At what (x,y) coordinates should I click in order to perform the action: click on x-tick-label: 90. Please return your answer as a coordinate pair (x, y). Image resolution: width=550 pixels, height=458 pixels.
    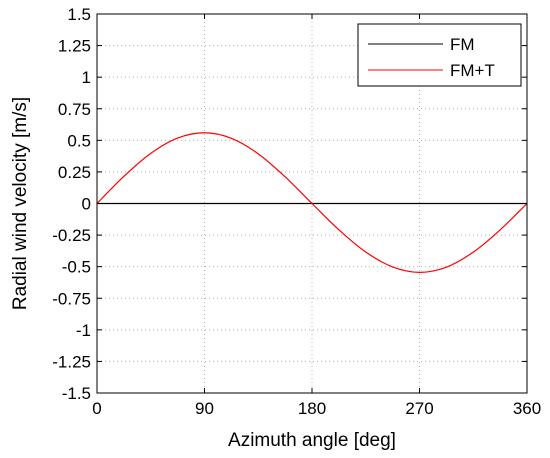
    Looking at the image, I should click on (204, 408).